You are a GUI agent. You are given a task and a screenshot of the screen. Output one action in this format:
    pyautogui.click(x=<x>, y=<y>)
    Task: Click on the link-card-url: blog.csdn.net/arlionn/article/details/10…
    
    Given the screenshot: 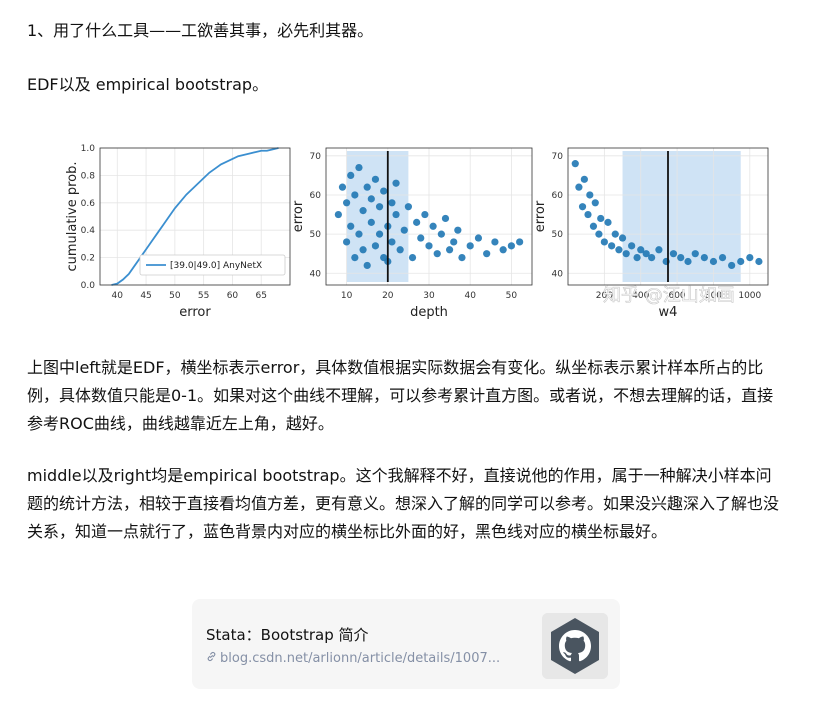 What is the action you would take?
    pyautogui.click(x=353, y=658)
    